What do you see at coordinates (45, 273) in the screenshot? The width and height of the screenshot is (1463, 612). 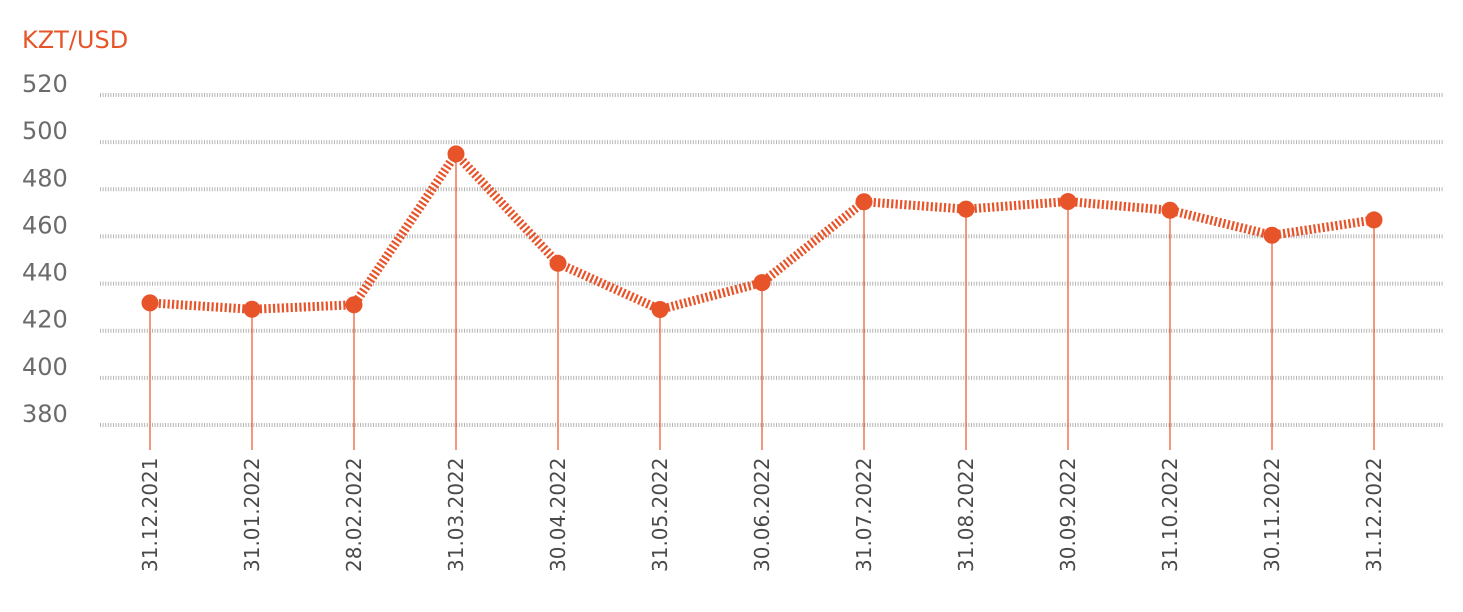 I see `y-tick-label: 440` at bounding box center [45, 273].